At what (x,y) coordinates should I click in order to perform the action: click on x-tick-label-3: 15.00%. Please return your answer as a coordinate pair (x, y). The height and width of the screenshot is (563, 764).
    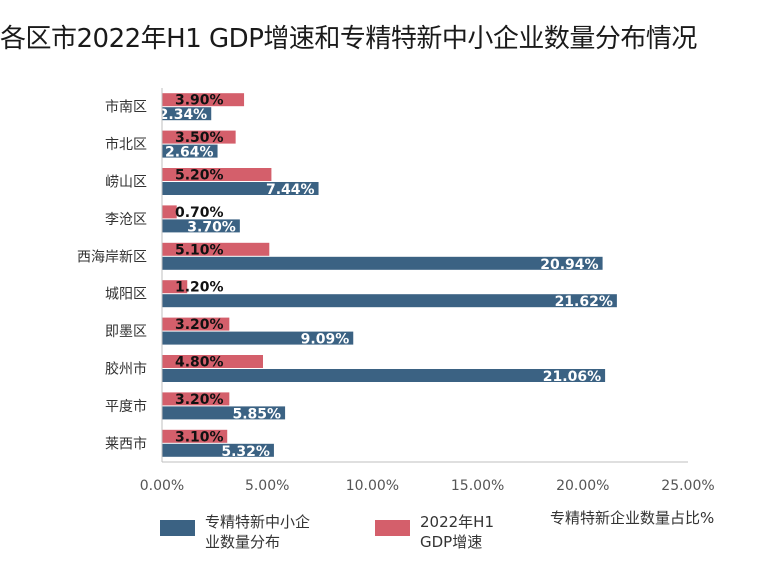
    Looking at the image, I should click on (477, 486).